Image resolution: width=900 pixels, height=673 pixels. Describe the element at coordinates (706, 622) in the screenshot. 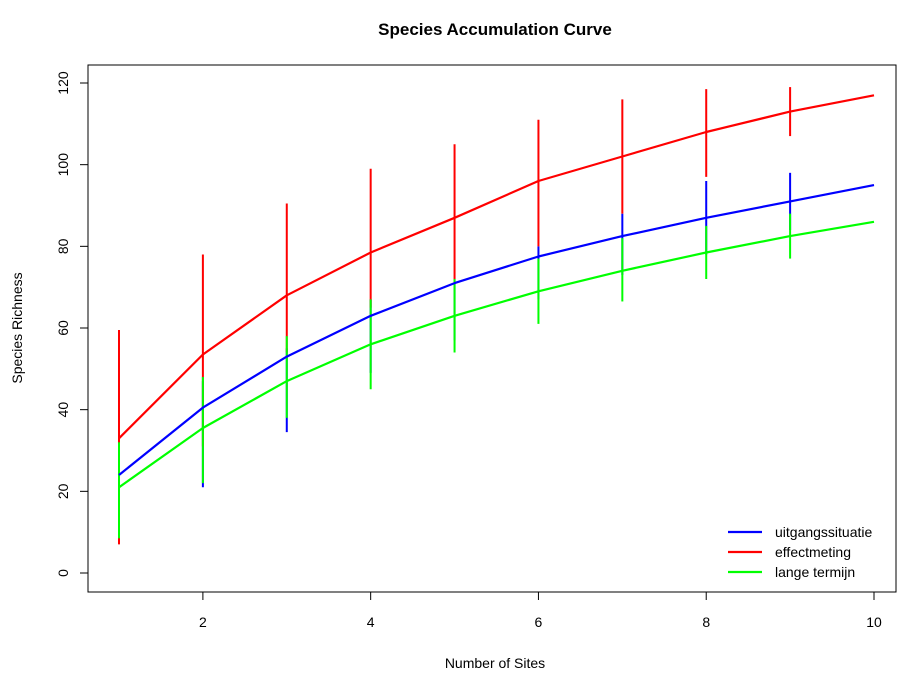

I see `x-tick-label: 8` at that location.